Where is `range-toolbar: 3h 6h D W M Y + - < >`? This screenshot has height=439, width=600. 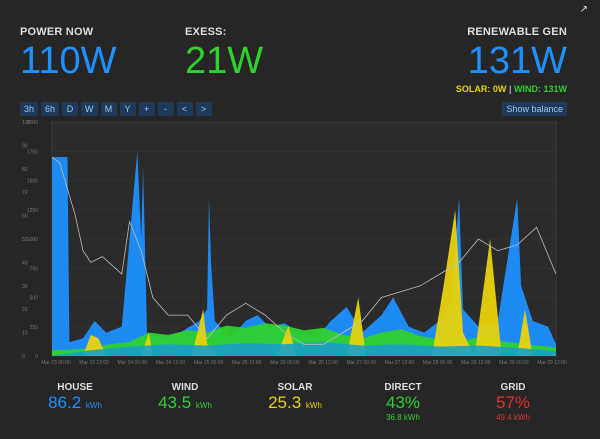
range-toolbar: 3h 6h D W M Y + - < > is located at coordinates (116, 109).